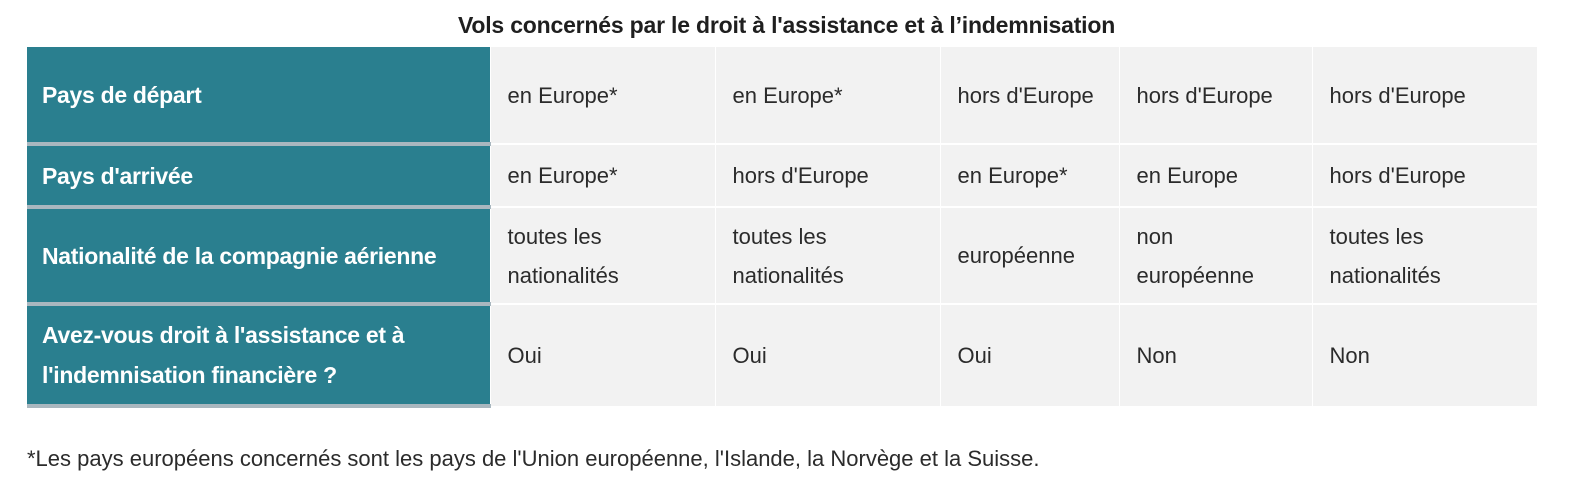 This screenshot has width=1573, height=501. I want to click on table-cell: européenne, so click(1029, 256).